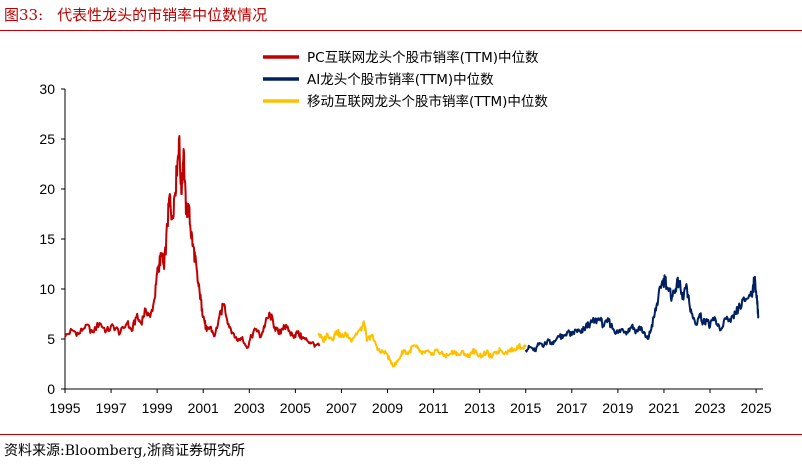  I want to click on x-tick-label: 2003, so click(249, 408).